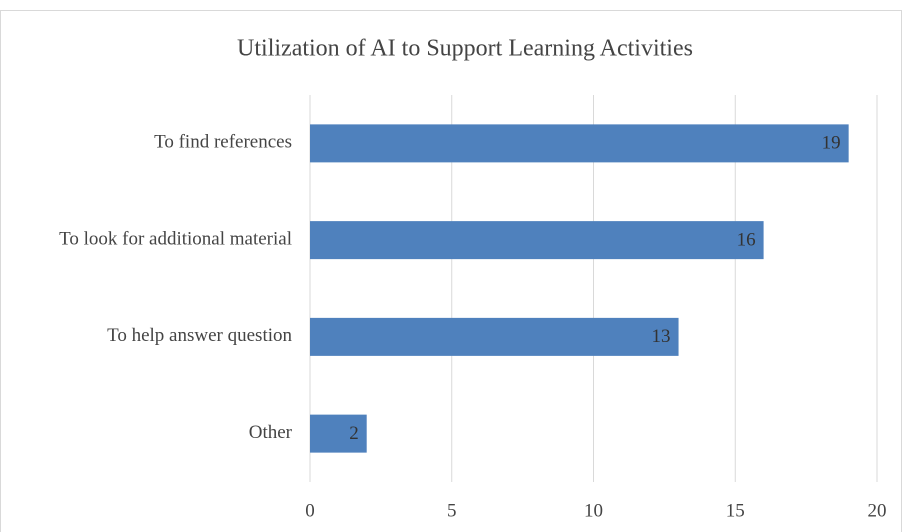 The image size is (903, 532). What do you see at coordinates (735, 510) in the screenshot?
I see `x-tick-label: 15` at bounding box center [735, 510].